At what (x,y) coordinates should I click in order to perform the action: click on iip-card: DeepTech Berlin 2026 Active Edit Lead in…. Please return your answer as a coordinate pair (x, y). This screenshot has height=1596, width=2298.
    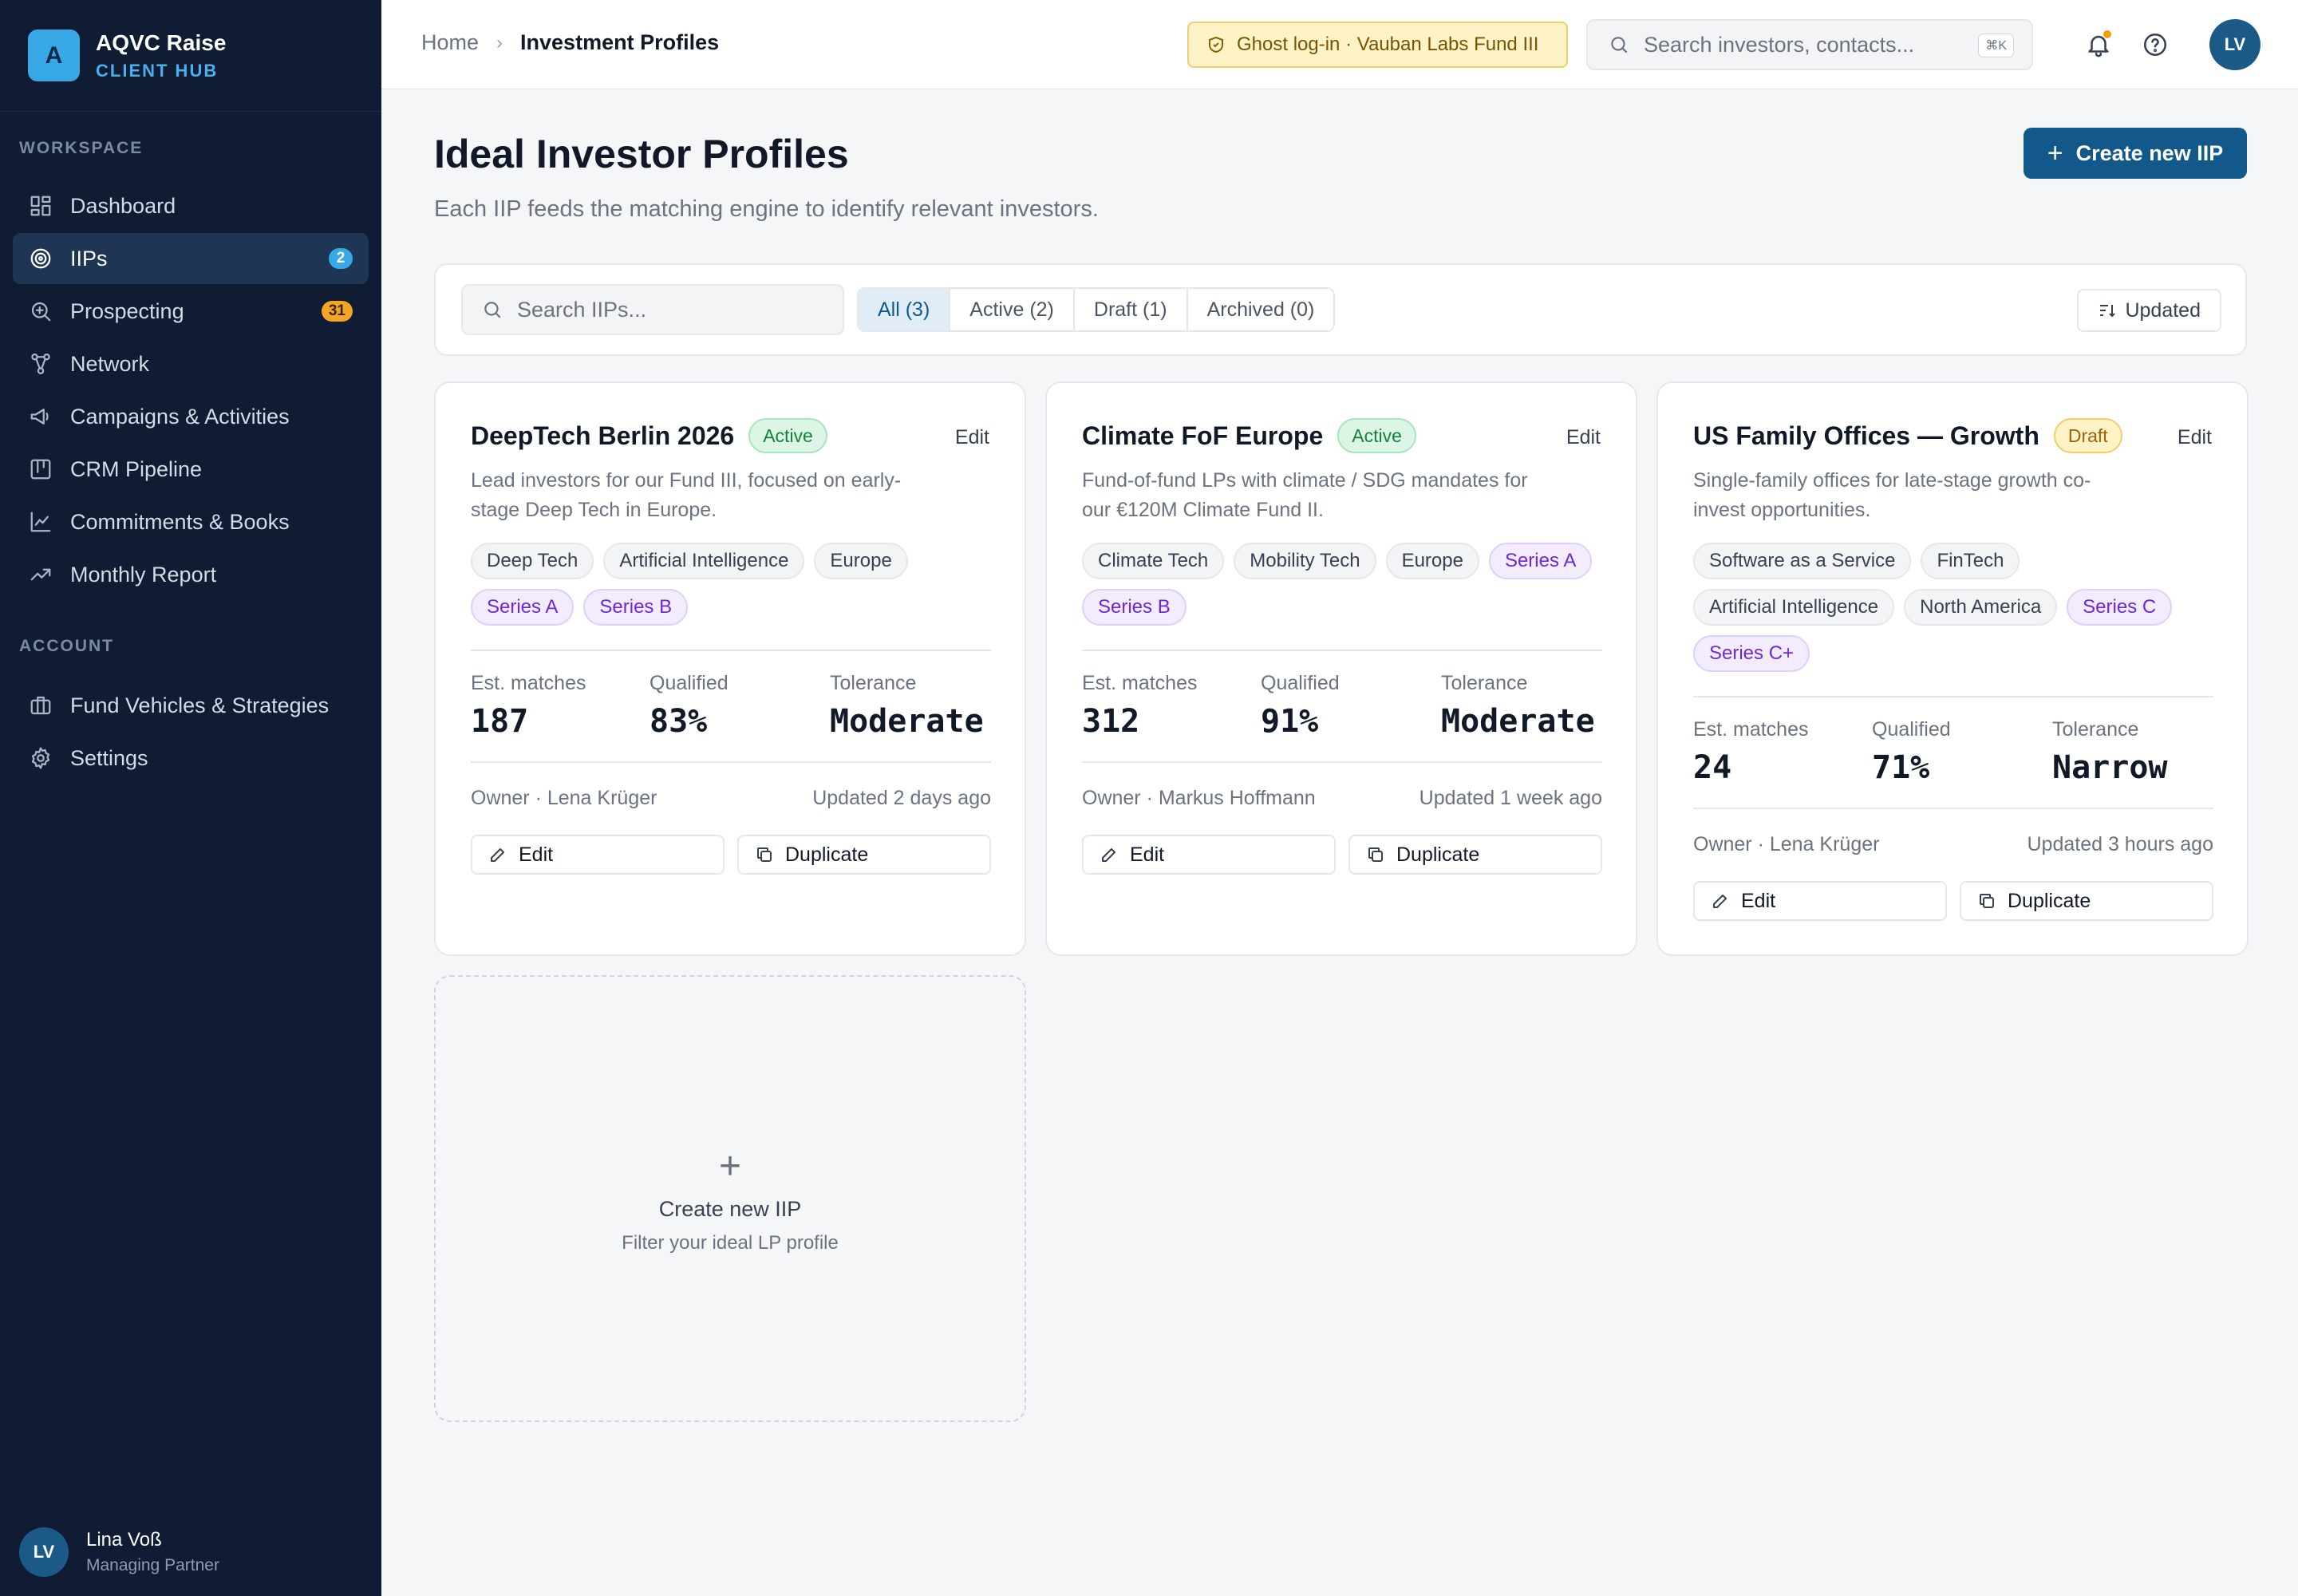
    Looking at the image, I should click on (730, 668).